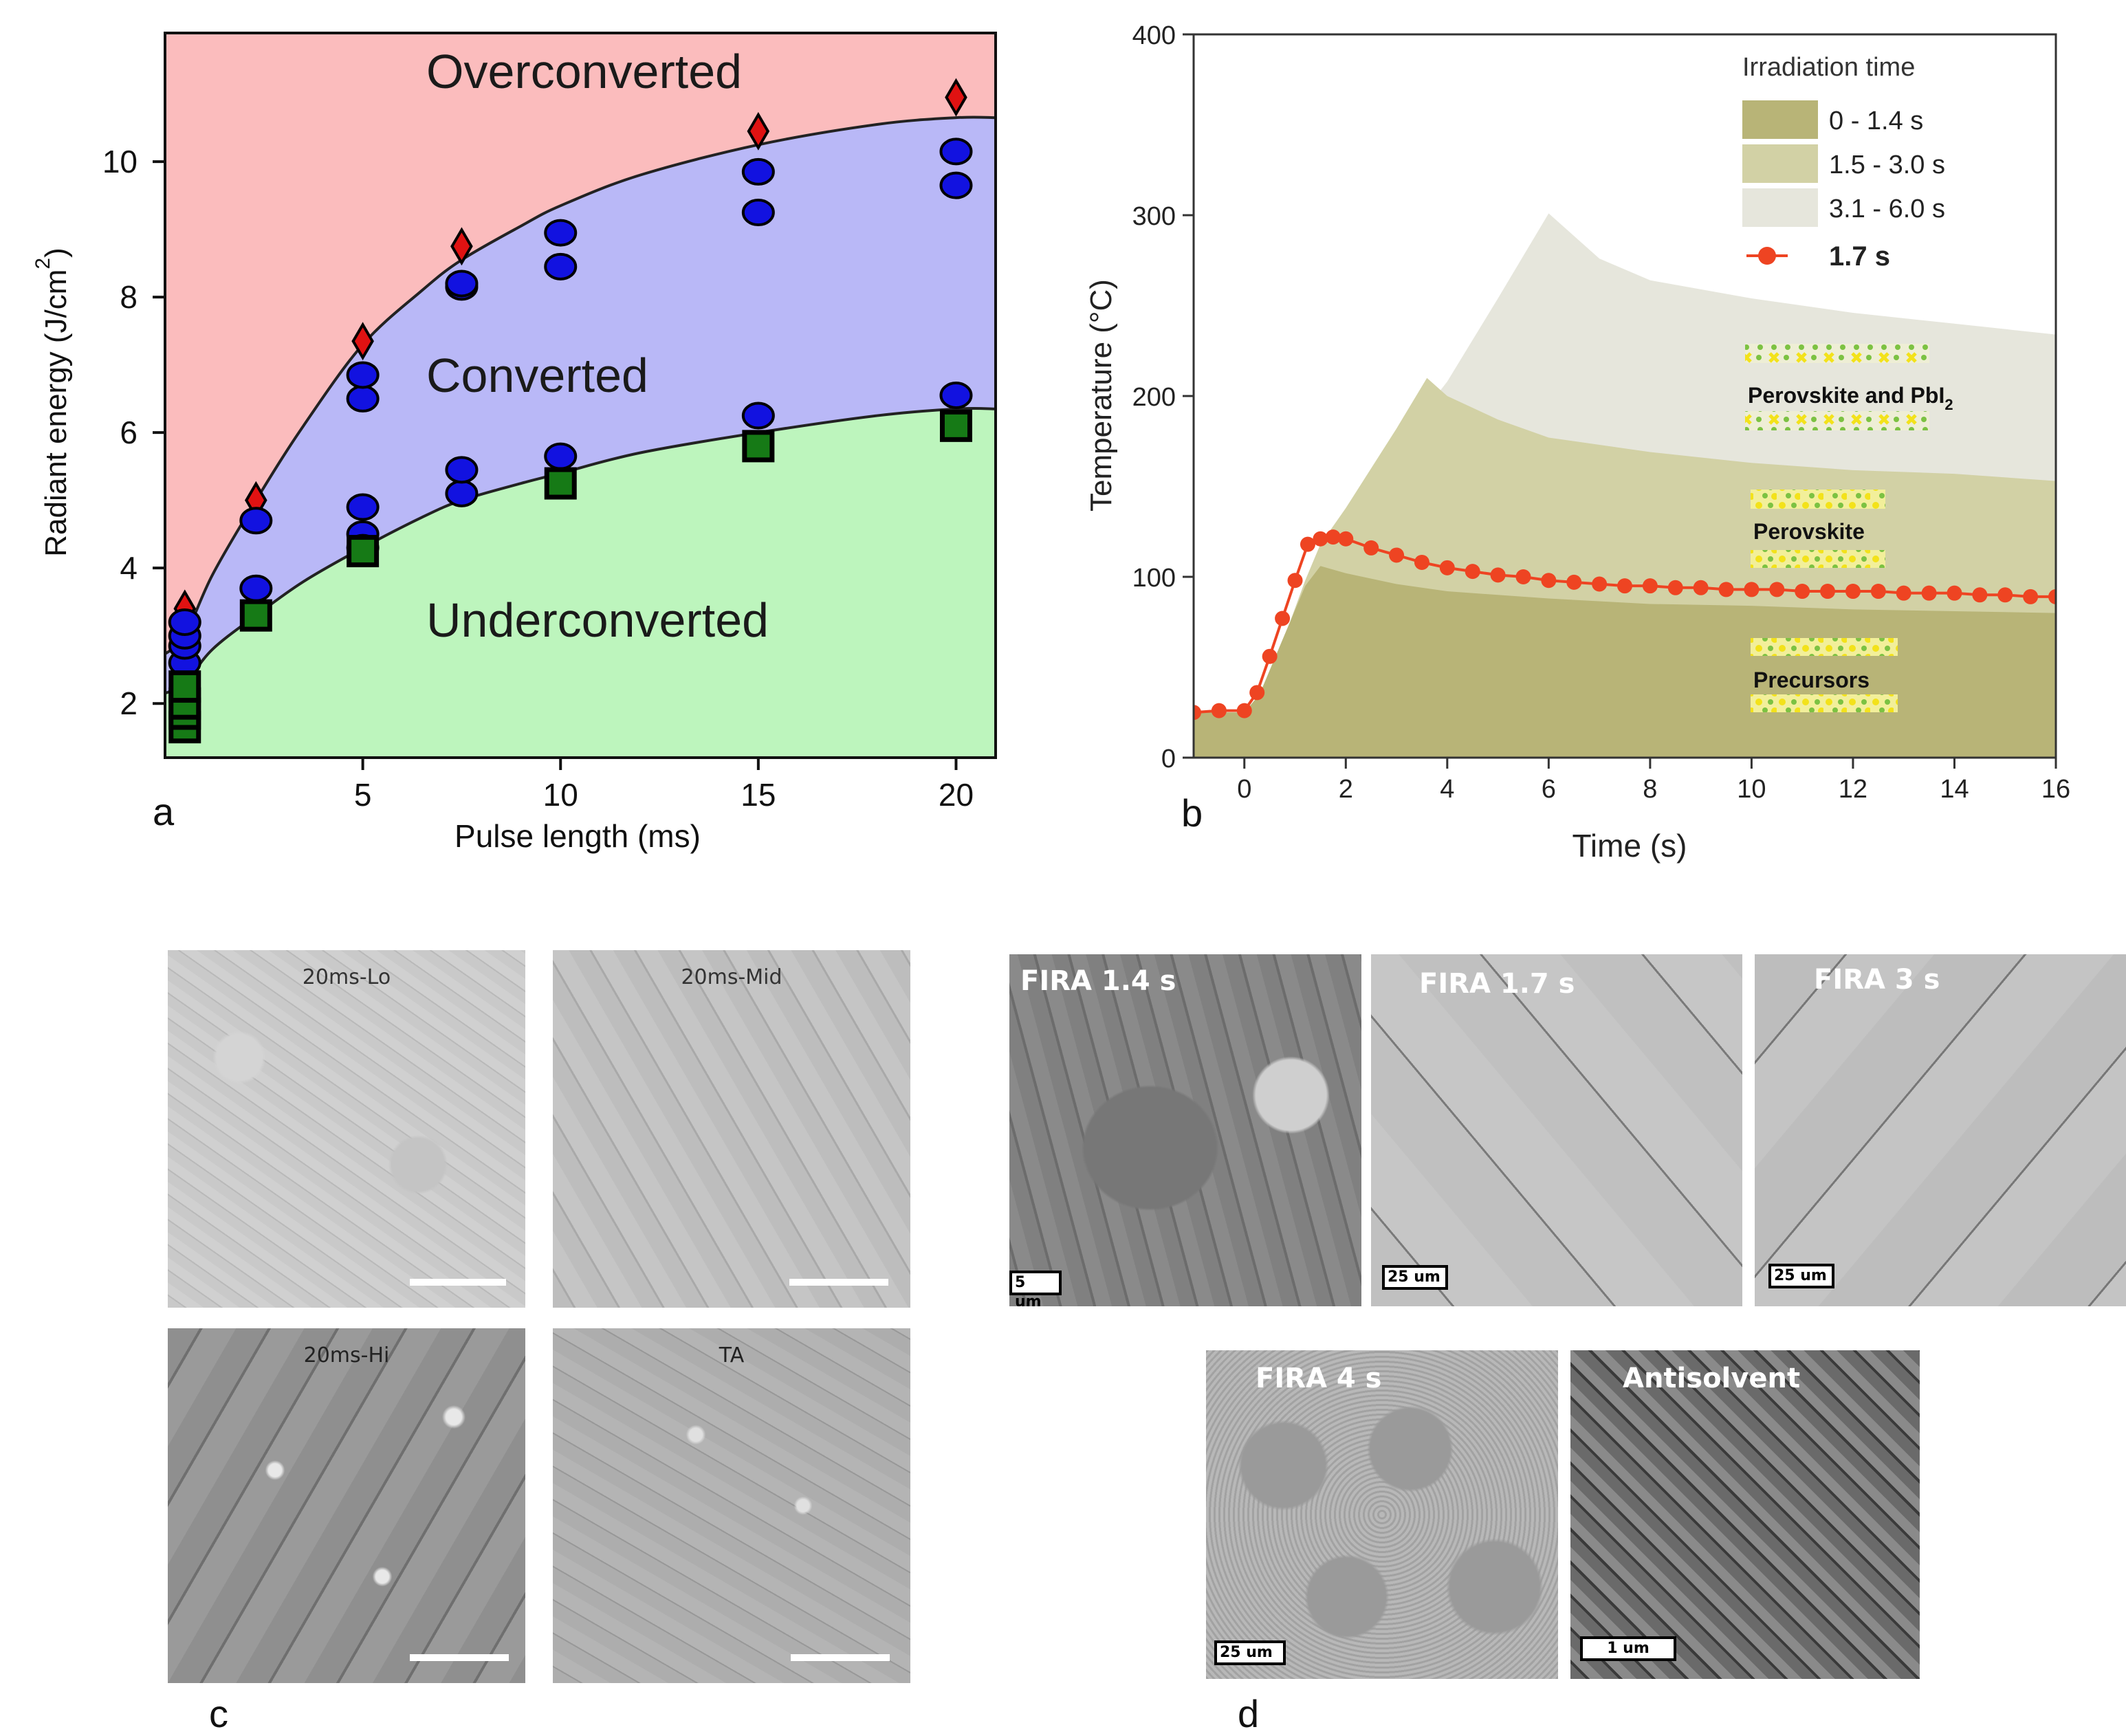 Image resolution: width=2126 pixels, height=1736 pixels. What do you see at coordinates (597, 620) in the screenshot?
I see `region-label-underconverted: Underconverted` at bounding box center [597, 620].